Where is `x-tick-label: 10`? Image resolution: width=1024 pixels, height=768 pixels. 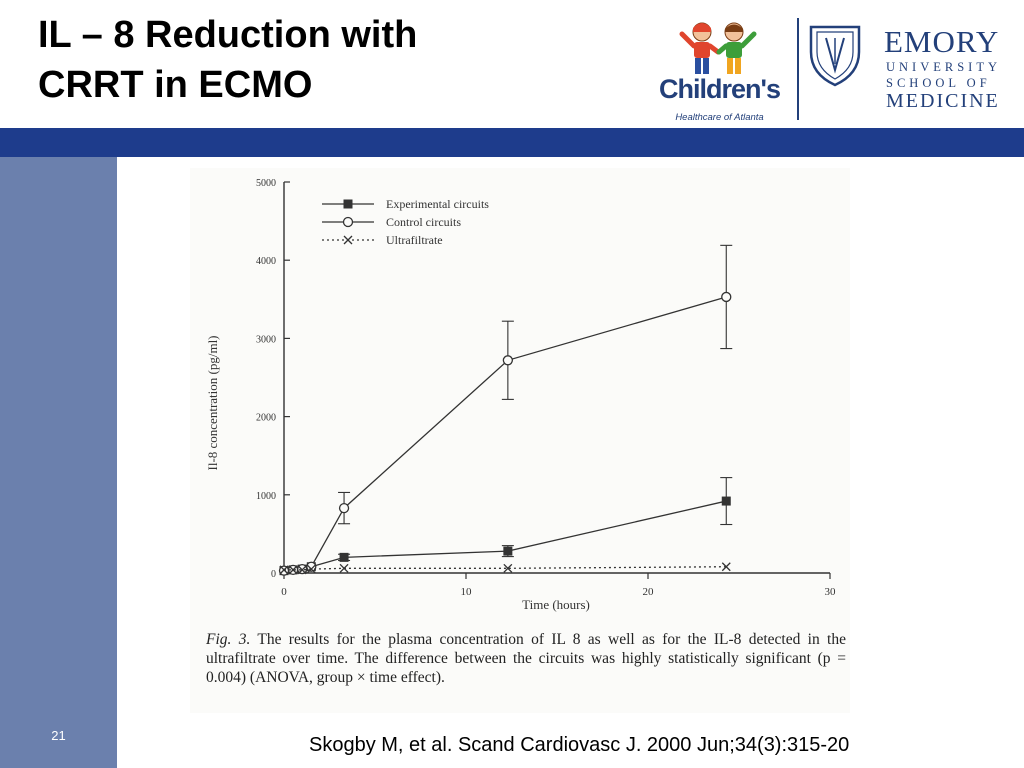 x-tick-label: 10 is located at coordinates (467, 592).